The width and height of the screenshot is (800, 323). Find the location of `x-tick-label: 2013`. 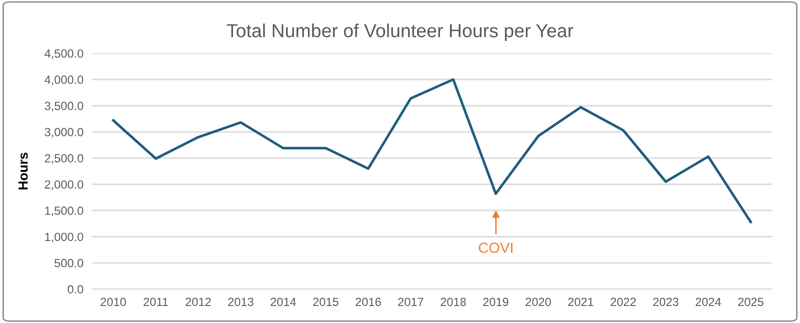

x-tick-label: 2013 is located at coordinates (241, 302).